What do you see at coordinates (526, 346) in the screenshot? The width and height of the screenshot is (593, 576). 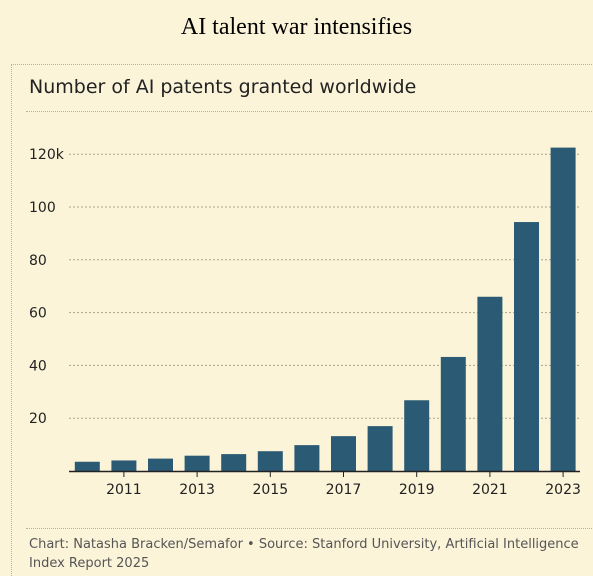 I see `bar-2022` at bounding box center [526, 346].